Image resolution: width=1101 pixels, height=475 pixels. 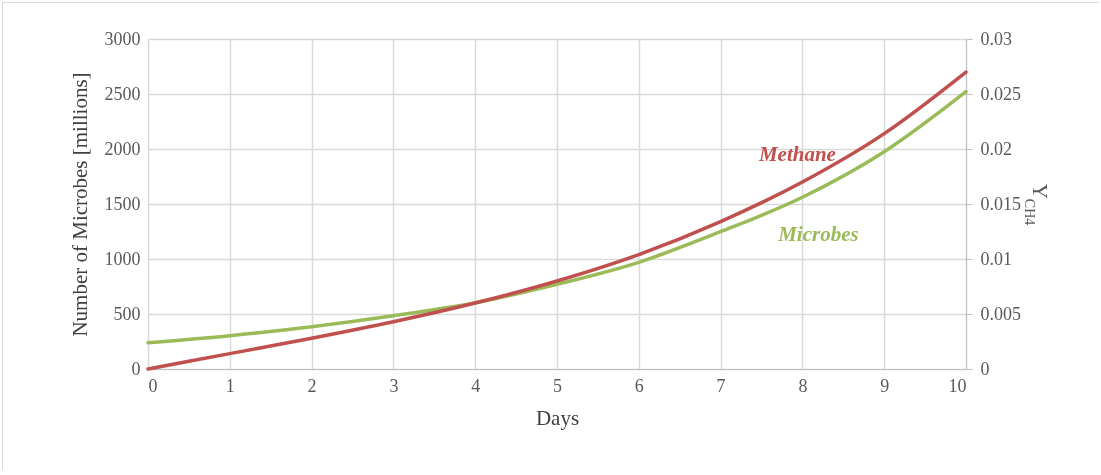 I want to click on y2-tick-label: 0.025, so click(x=1000, y=93).